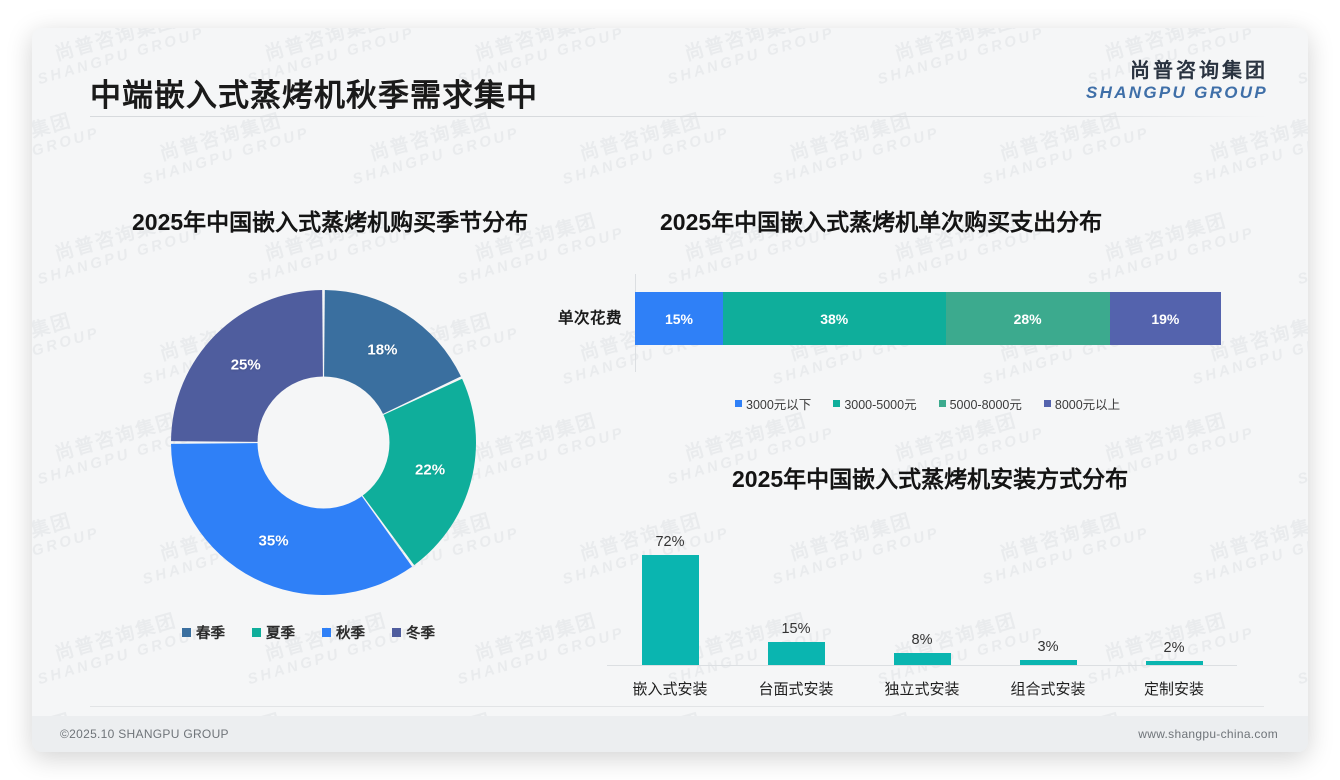 The width and height of the screenshot is (1340, 780). What do you see at coordinates (1199, 71) in the screenshot?
I see `brand-name-cn: 尚普咨询集团` at bounding box center [1199, 71].